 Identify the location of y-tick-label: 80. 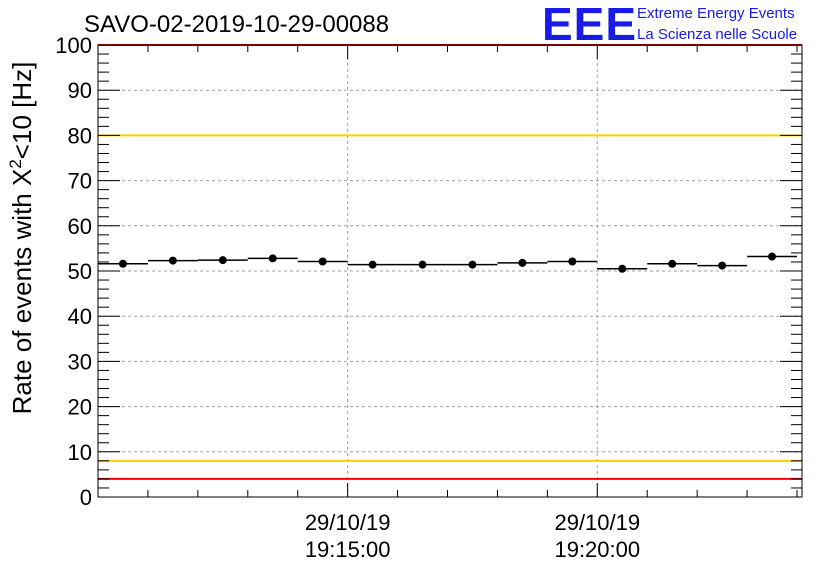
(80, 135).